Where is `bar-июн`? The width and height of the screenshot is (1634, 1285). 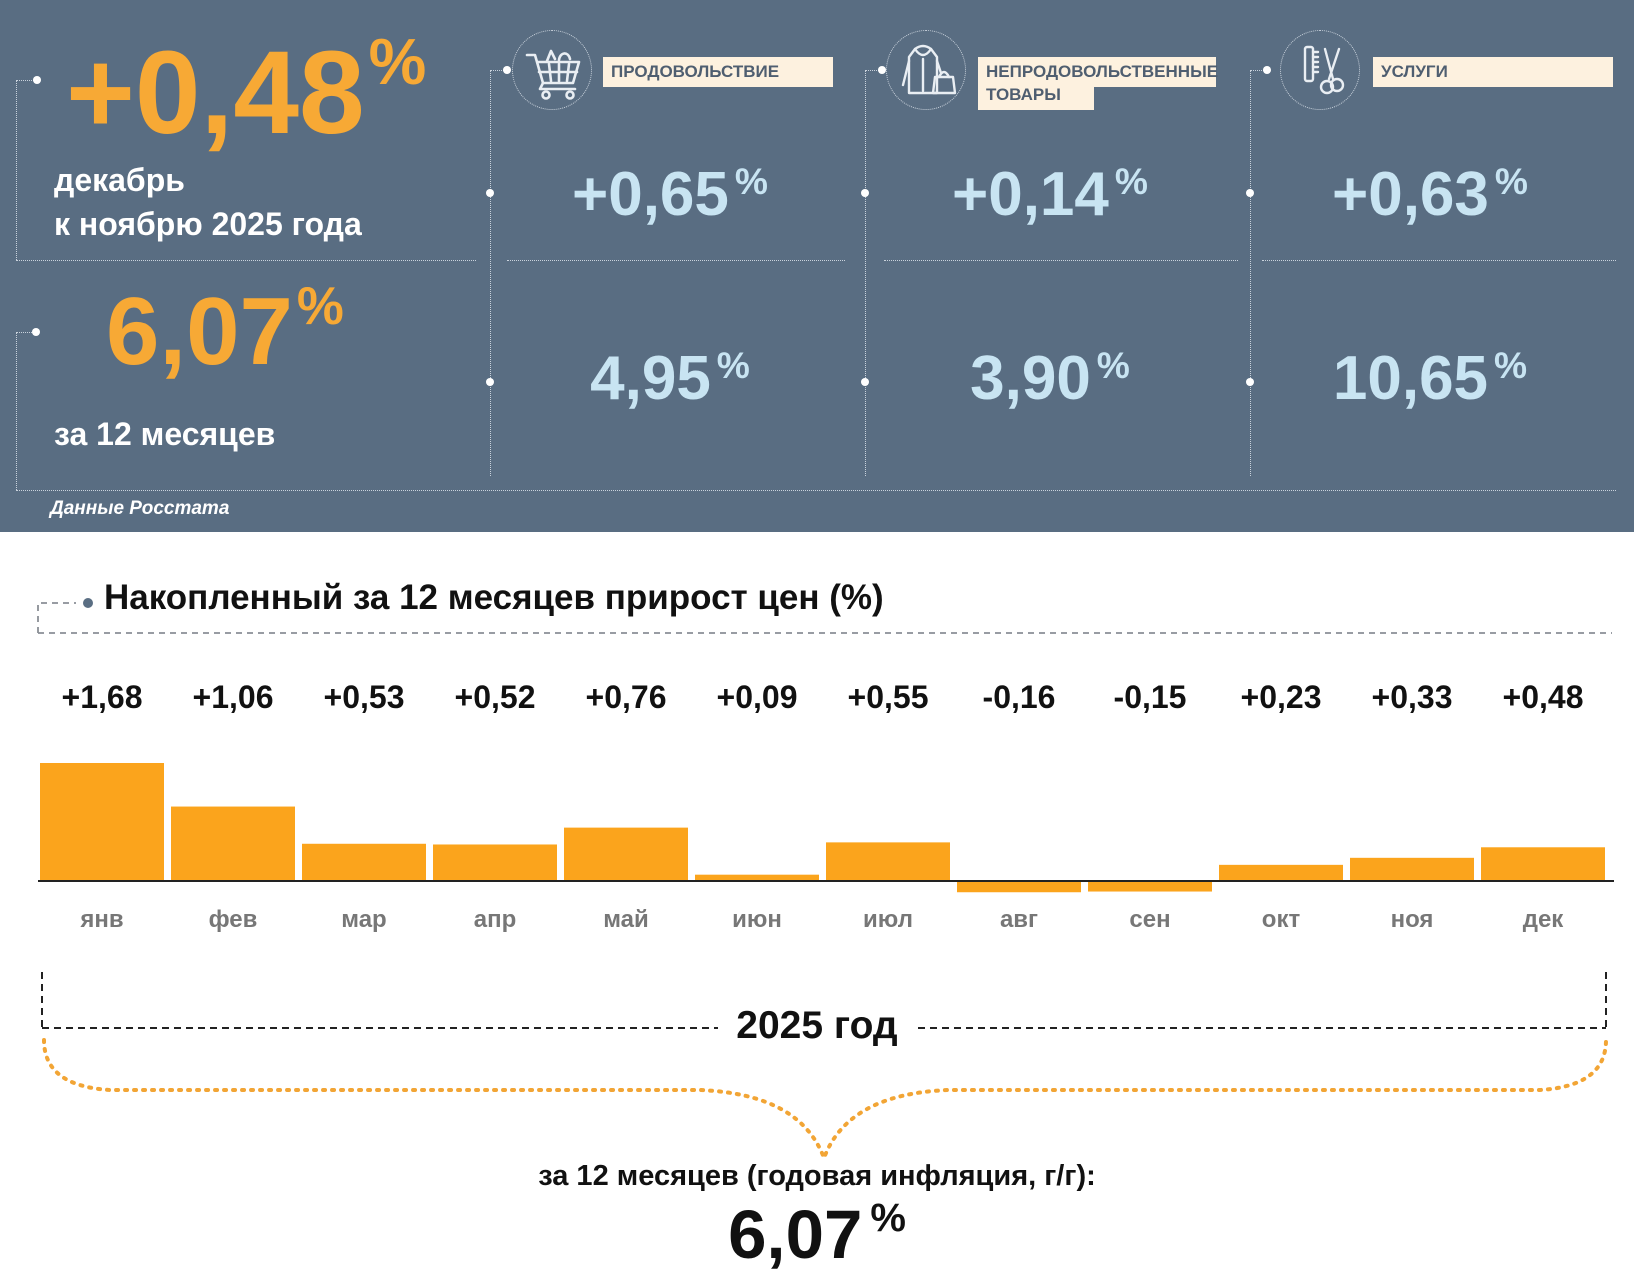
bar-июн is located at coordinates (757, 877).